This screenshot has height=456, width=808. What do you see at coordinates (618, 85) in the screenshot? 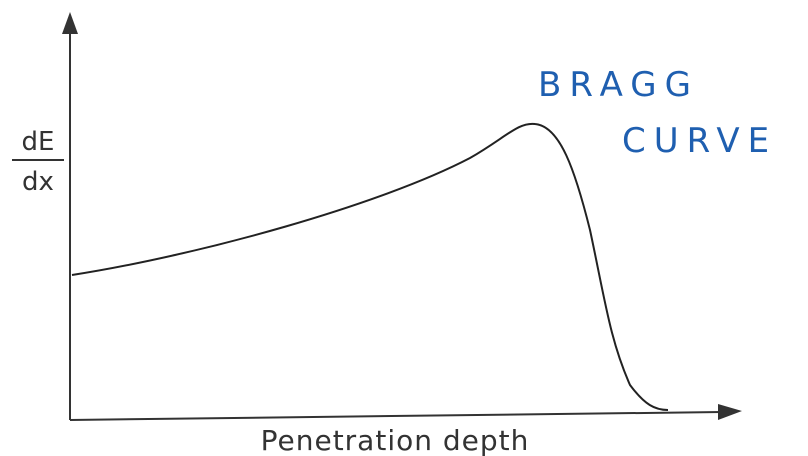
I see `annotation-line: BRAGG` at bounding box center [618, 85].